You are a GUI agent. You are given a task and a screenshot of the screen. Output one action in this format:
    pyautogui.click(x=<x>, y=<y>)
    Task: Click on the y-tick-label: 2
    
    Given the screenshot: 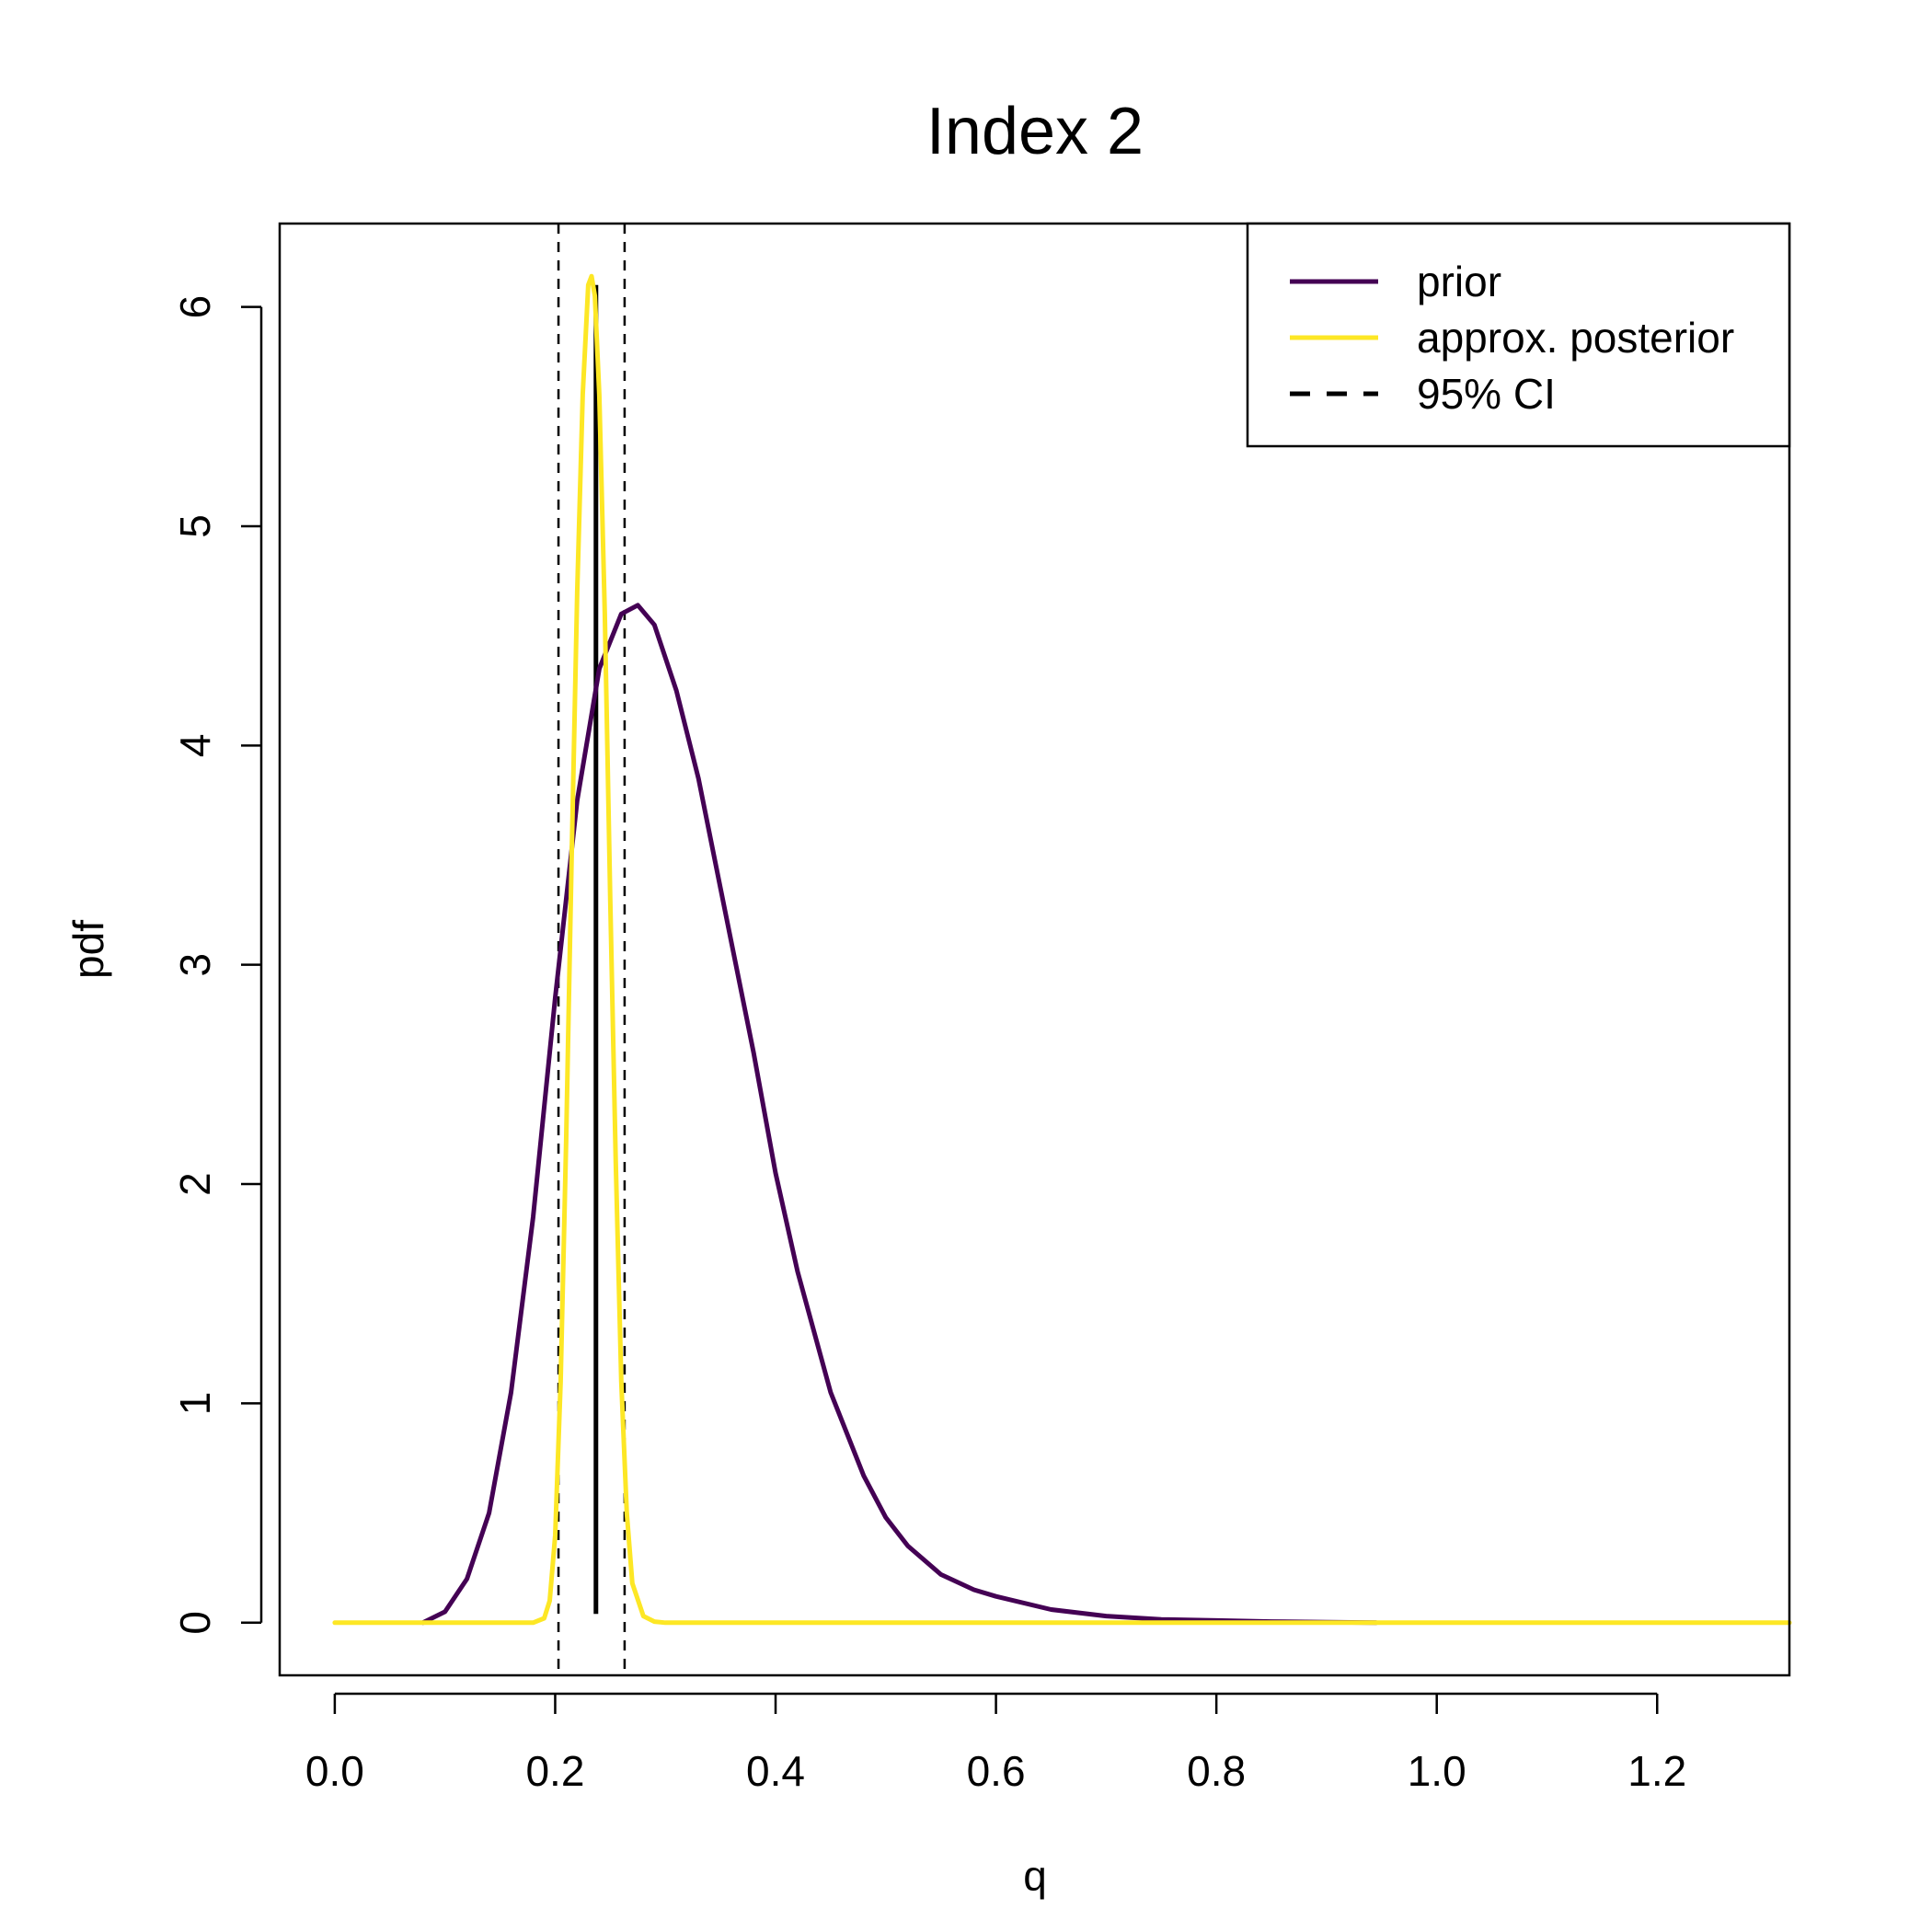 What is the action you would take?
    pyautogui.click(x=195, y=1184)
    